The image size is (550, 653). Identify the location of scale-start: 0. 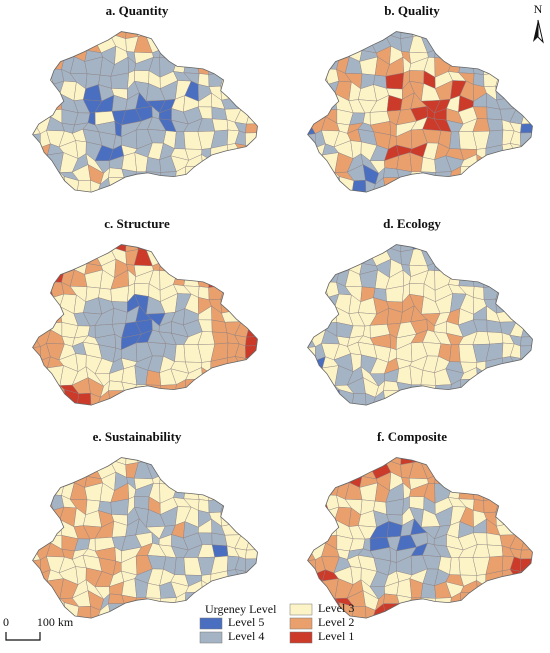
(6, 622).